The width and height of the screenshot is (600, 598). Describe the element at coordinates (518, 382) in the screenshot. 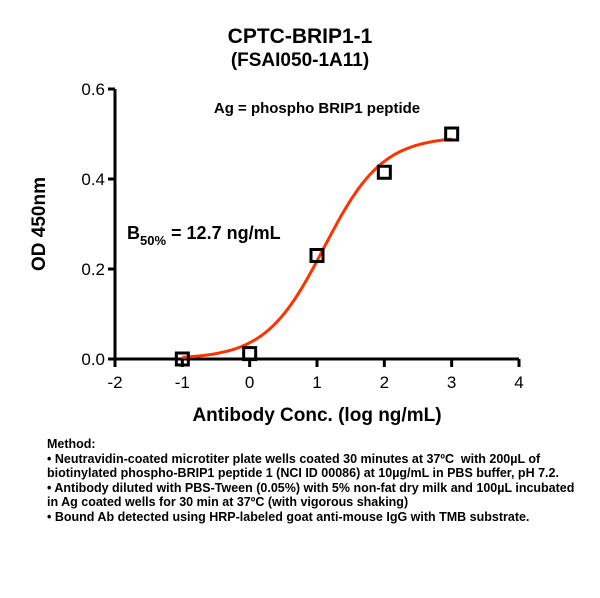

I see `x-tick-label: 4` at that location.